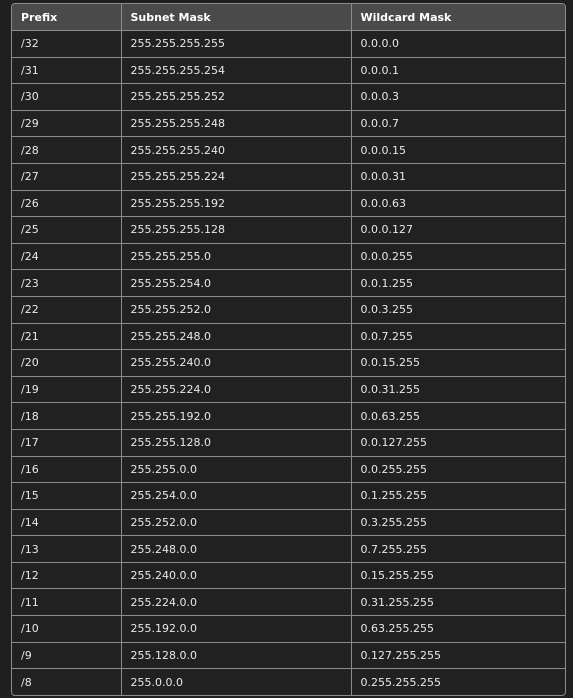  I want to click on table-row: /8 255.0.0.0 0.255.255.255, so click(288, 681).